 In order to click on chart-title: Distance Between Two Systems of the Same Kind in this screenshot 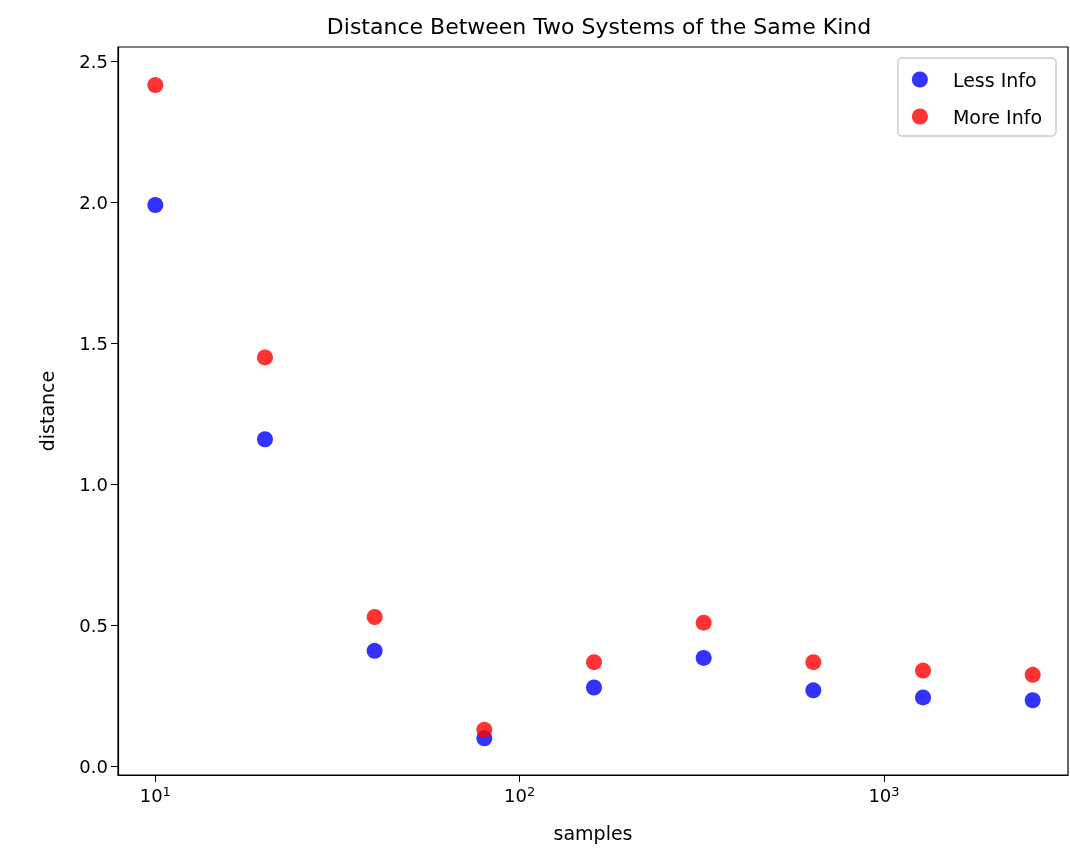, I will do `click(599, 26)`.